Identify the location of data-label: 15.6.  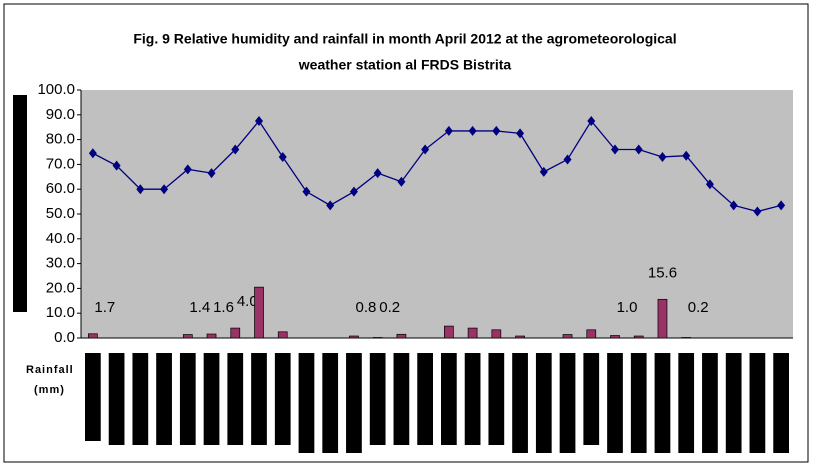
(662, 272).